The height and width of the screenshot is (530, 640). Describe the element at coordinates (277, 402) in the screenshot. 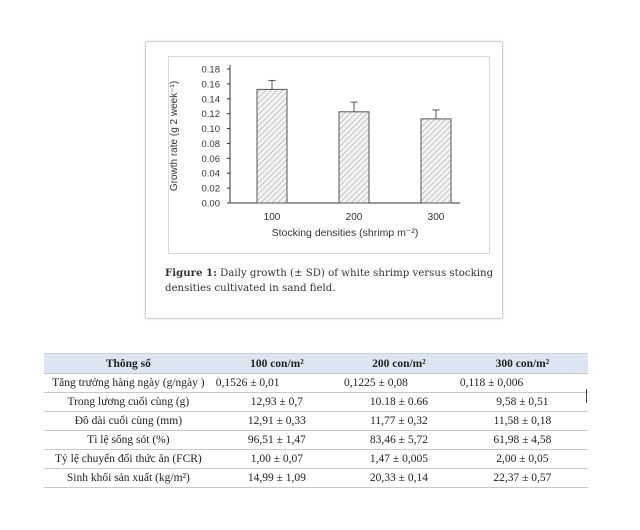

I see `cell-value: 12,93 ± 0,7` at that location.